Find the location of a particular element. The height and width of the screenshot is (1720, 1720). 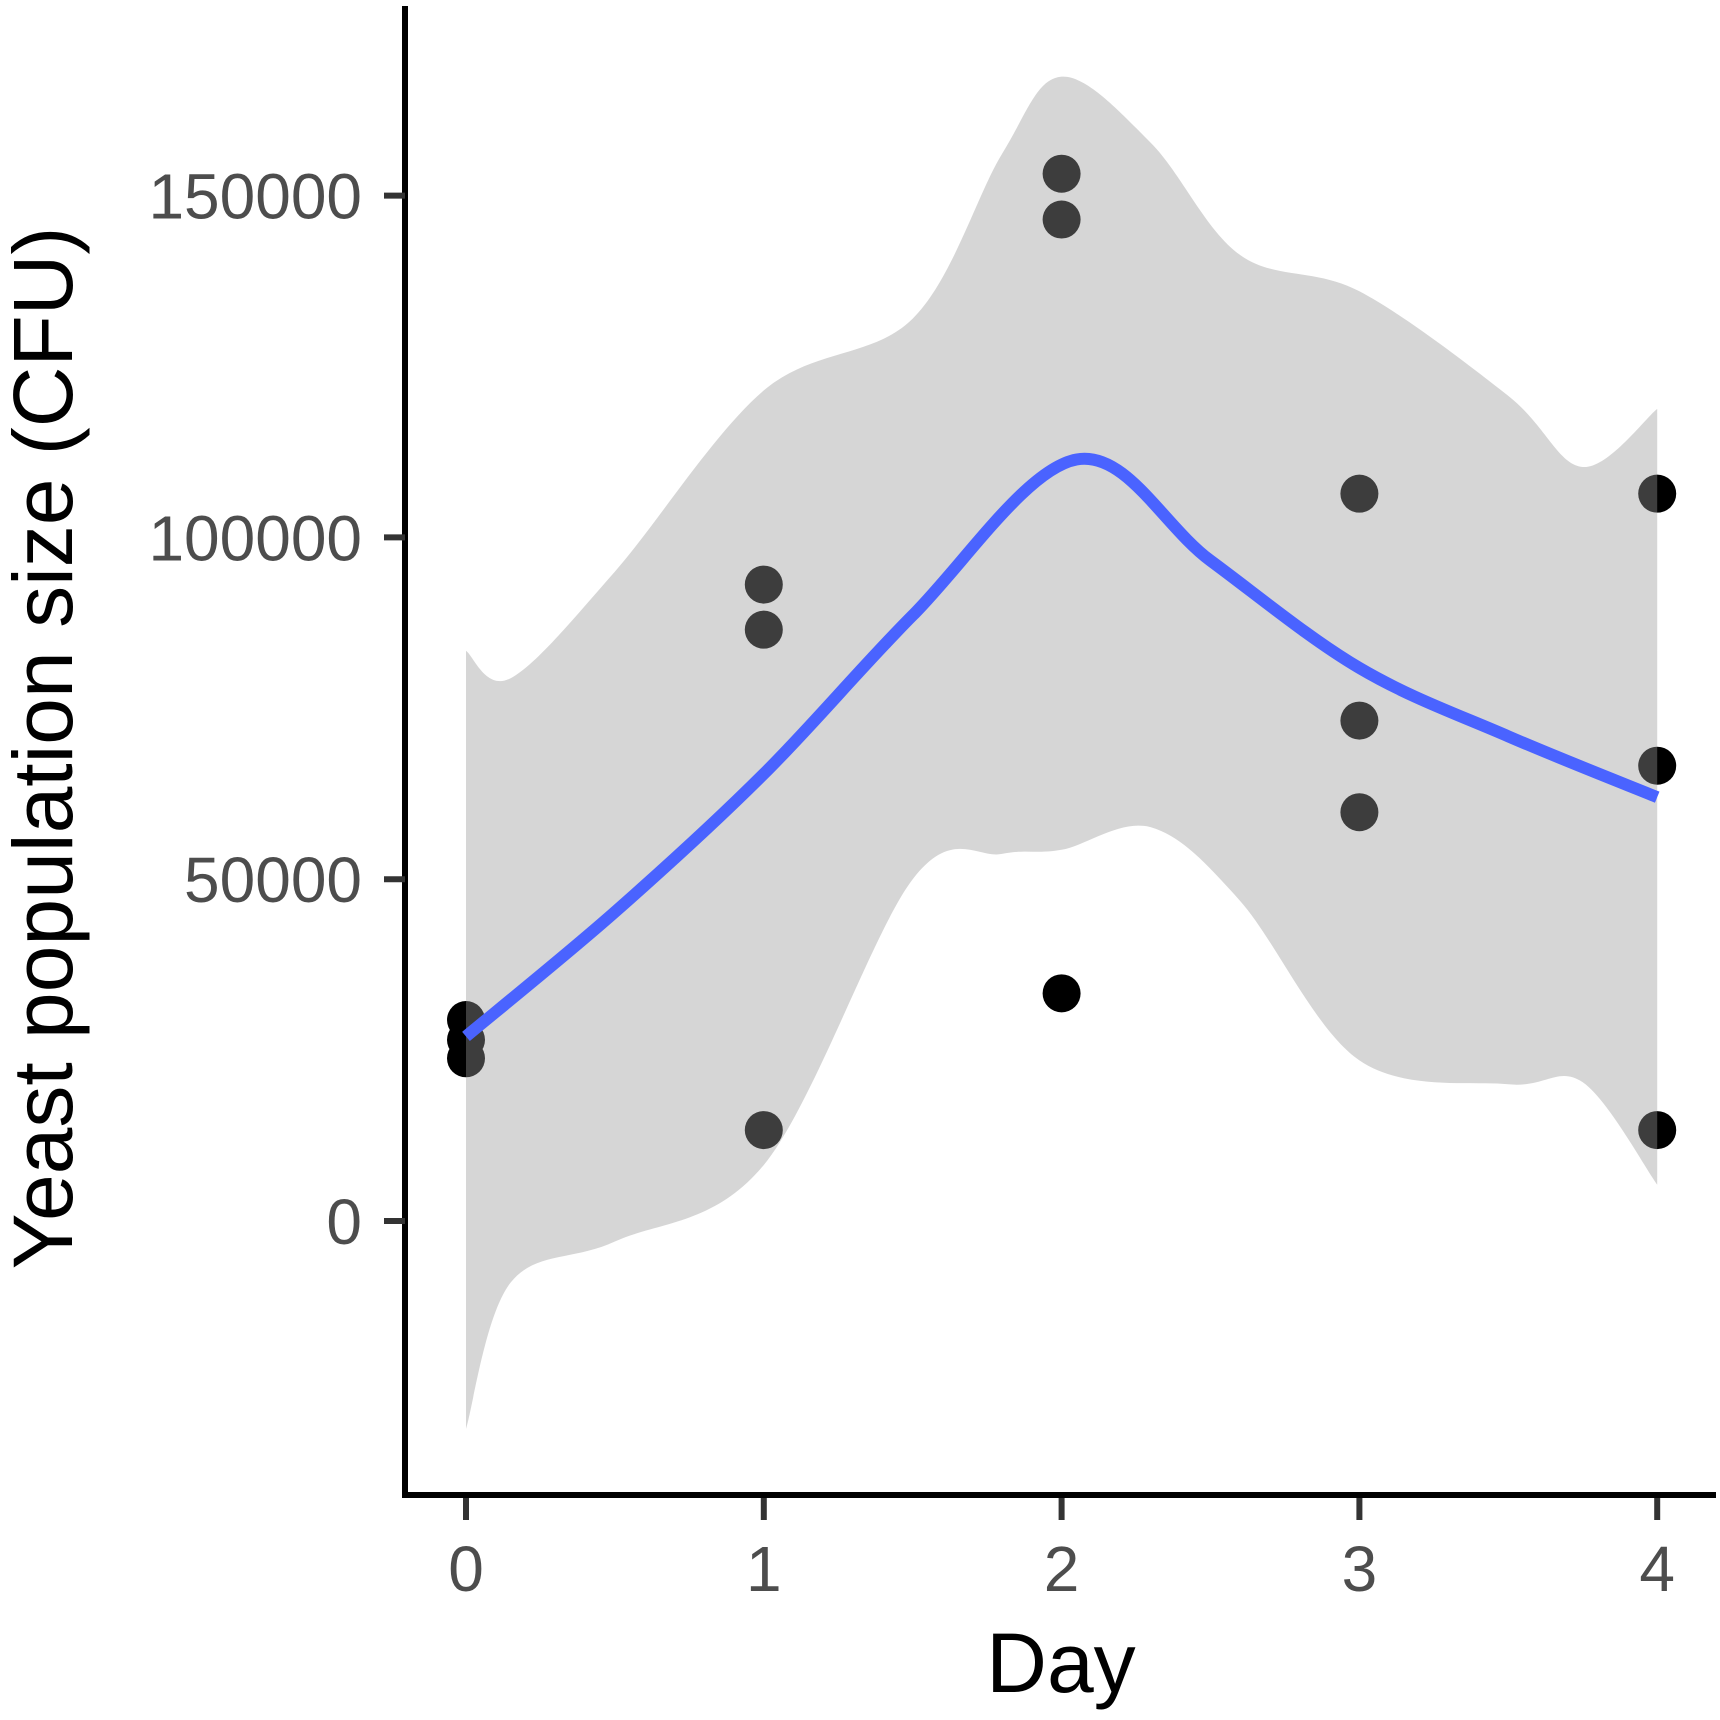

y-ticks: 0 50000 100000 150000 is located at coordinates (276, 709).